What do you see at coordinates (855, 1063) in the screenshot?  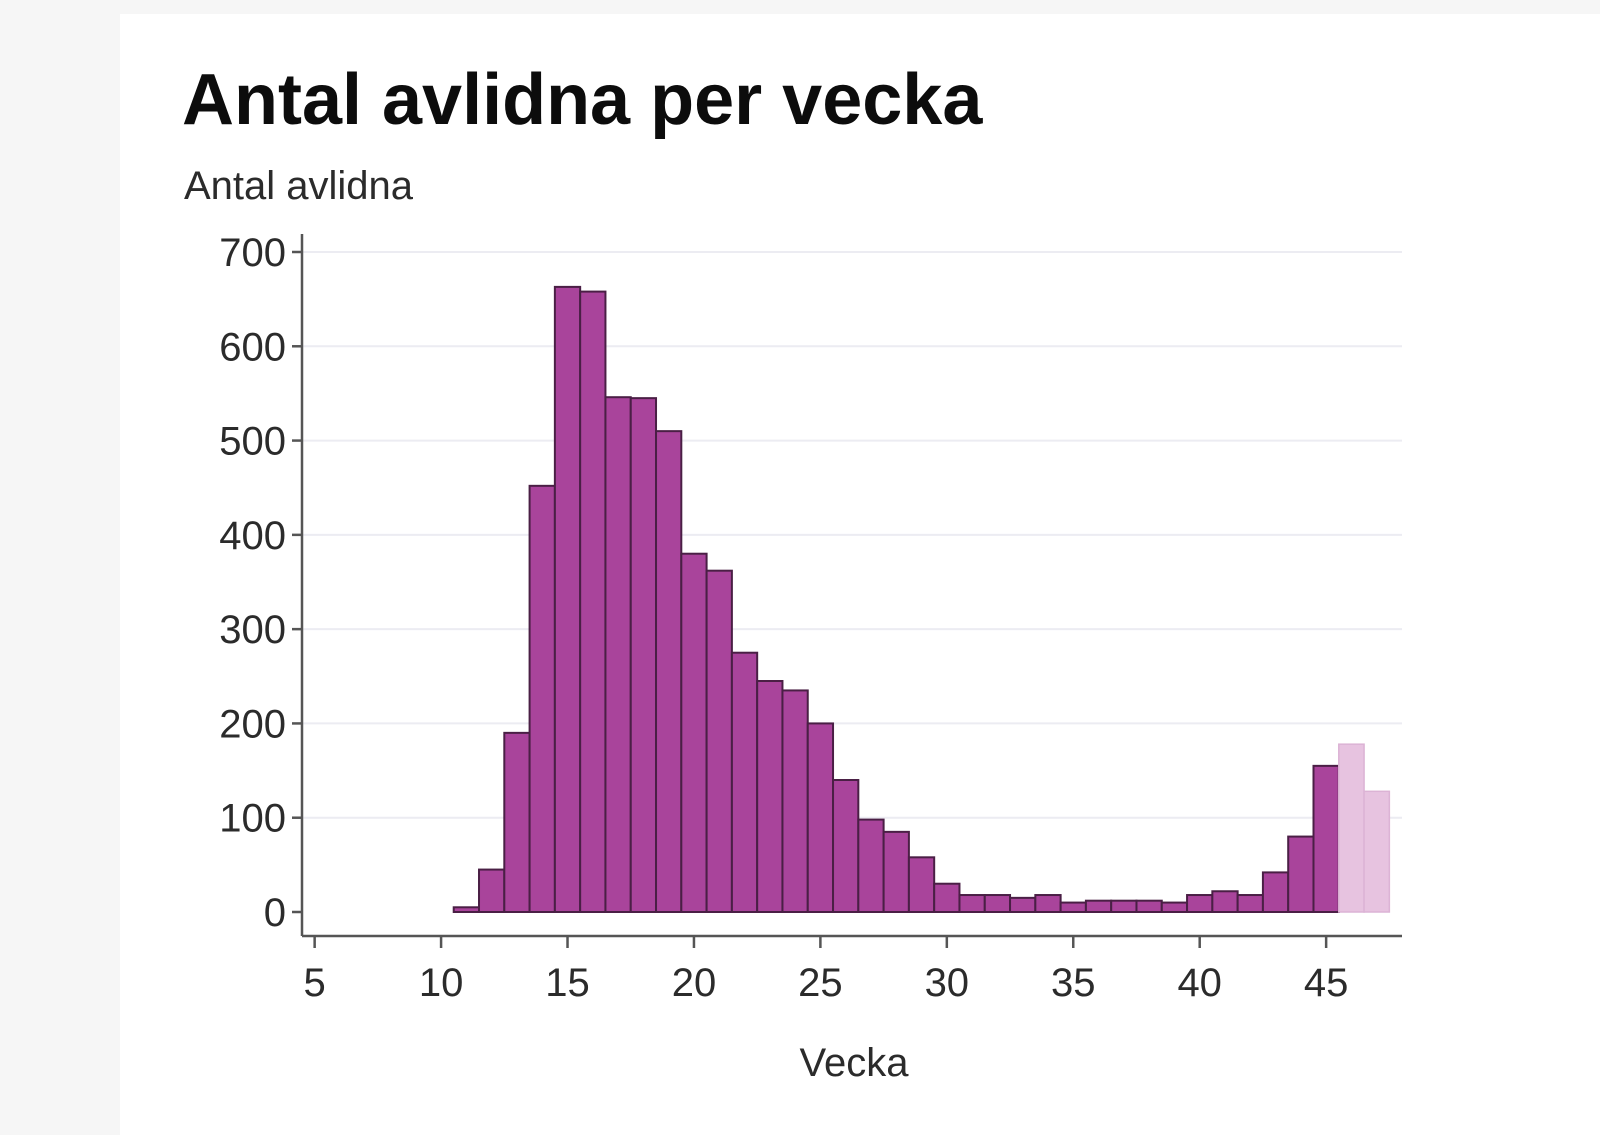 I see `x-axis-label: Vecka` at bounding box center [855, 1063].